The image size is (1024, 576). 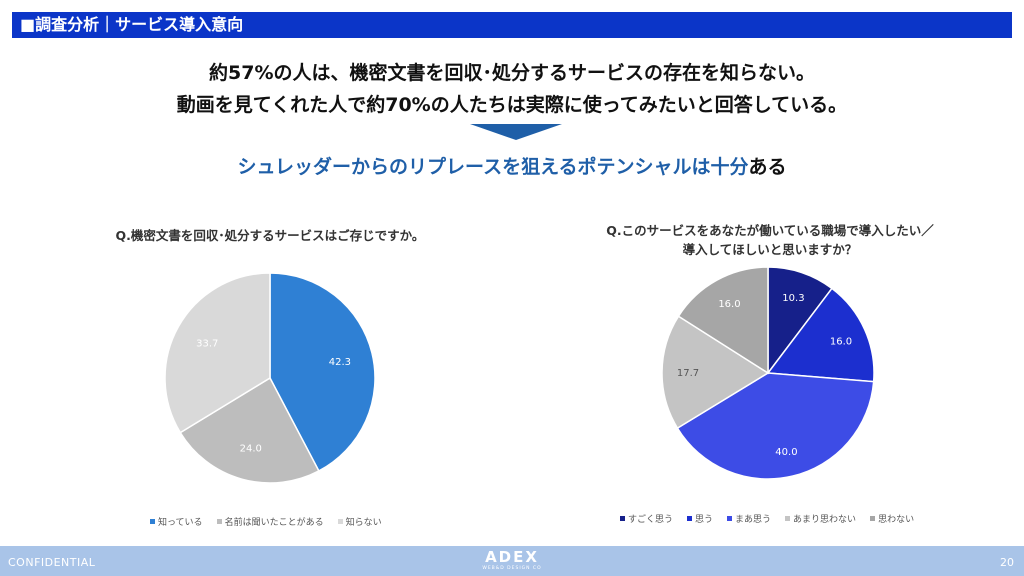 I want to click on confidential-label: CONFIDENTIAL, so click(x=52, y=562).